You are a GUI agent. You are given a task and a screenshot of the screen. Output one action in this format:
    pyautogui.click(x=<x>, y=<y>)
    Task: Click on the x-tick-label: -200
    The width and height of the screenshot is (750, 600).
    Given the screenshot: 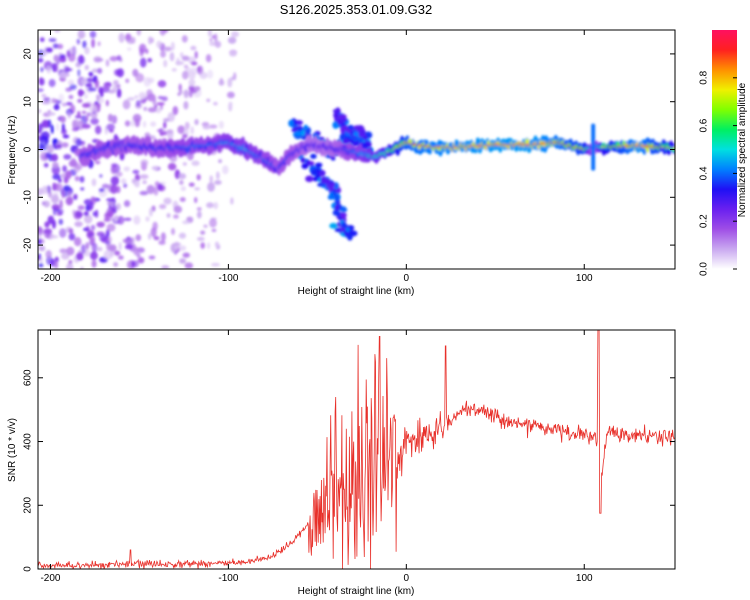 What is the action you would take?
    pyautogui.click(x=50, y=278)
    